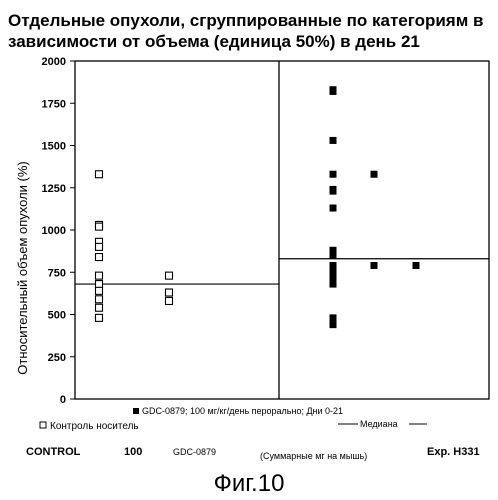 The image size is (498, 500). What do you see at coordinates (133, 452) in the screenshot?
I see `bottom-label-dose: 100` at bounding box center [133, 452].